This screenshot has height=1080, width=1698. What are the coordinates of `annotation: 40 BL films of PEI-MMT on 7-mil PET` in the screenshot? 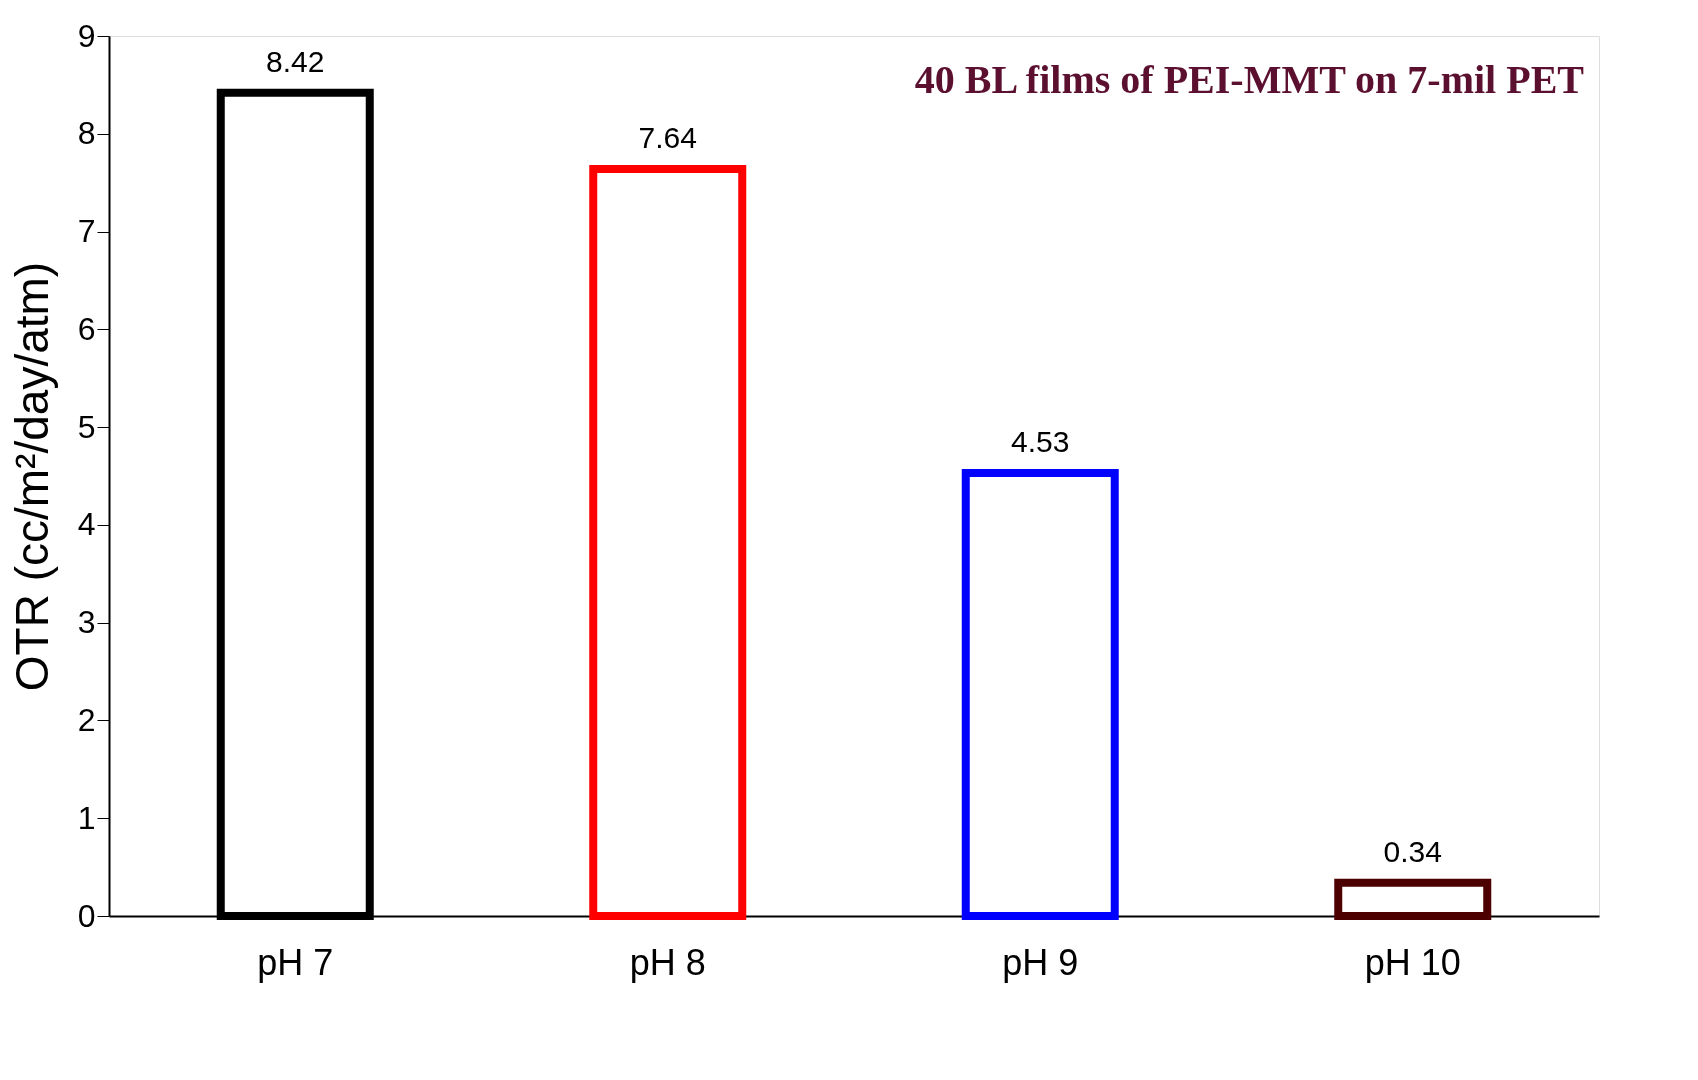 It's located at (1249, 79).